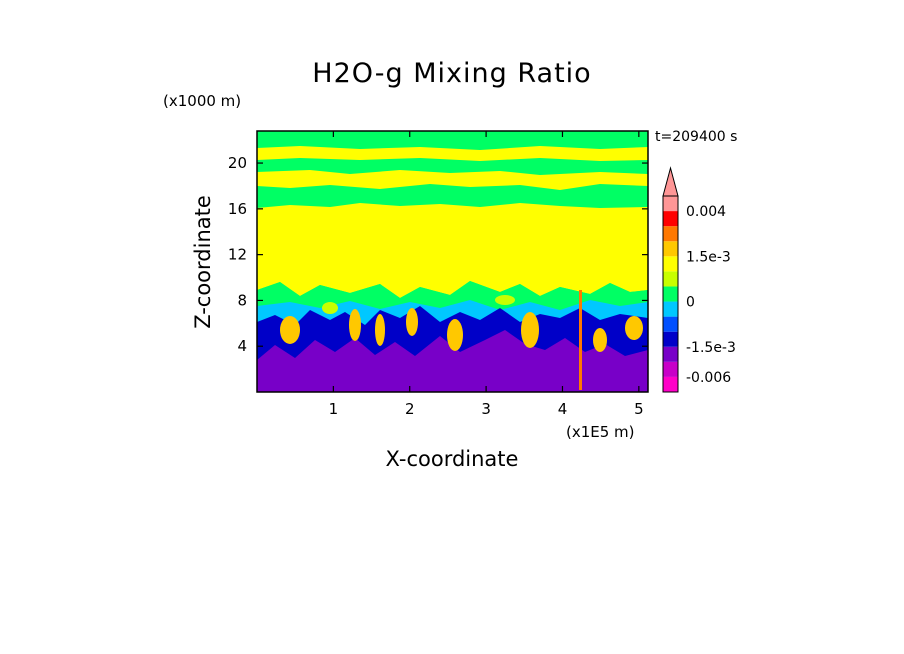  I want to click on field-green-transition, so click(452, 295).